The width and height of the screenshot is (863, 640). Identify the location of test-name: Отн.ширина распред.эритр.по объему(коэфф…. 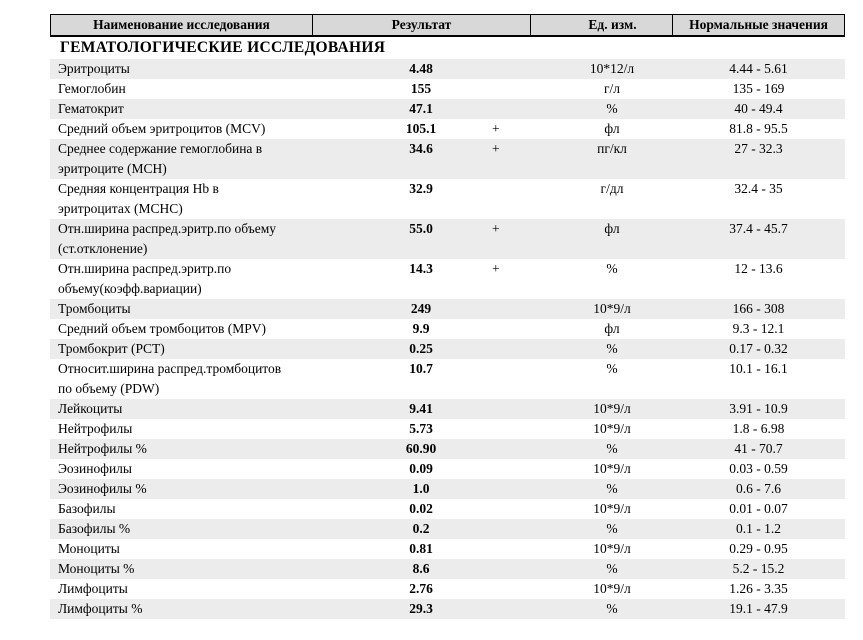
(145, 278).